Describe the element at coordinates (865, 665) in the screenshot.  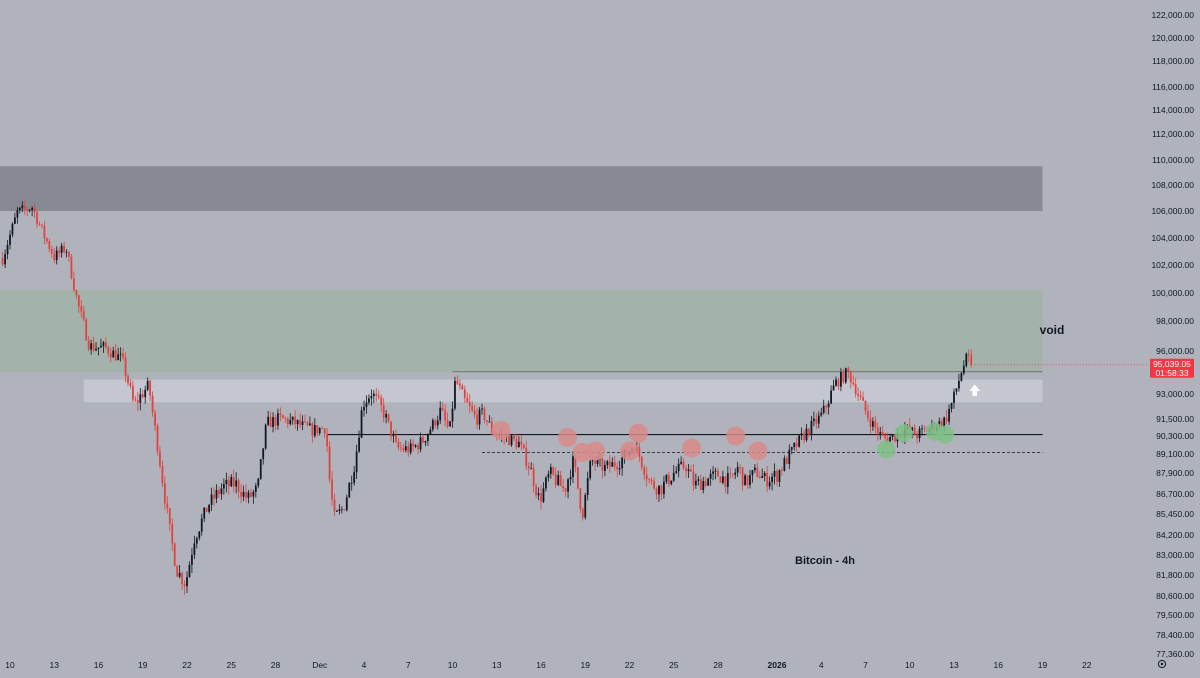
I see `x-tick-label: 7` at that location.